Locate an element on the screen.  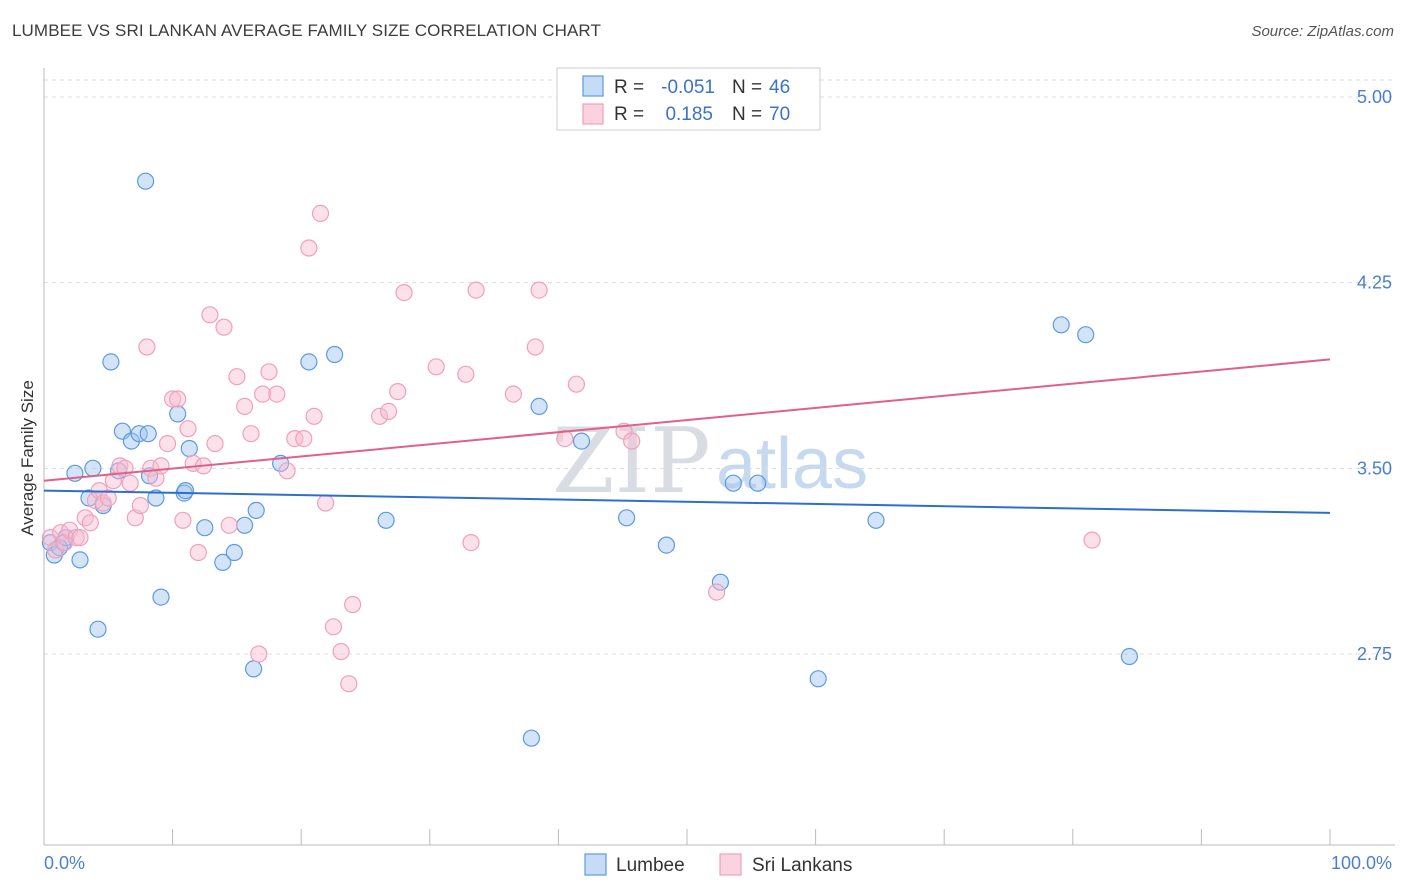
legend-swatch-srilankan is located at coordinates (593, 114).